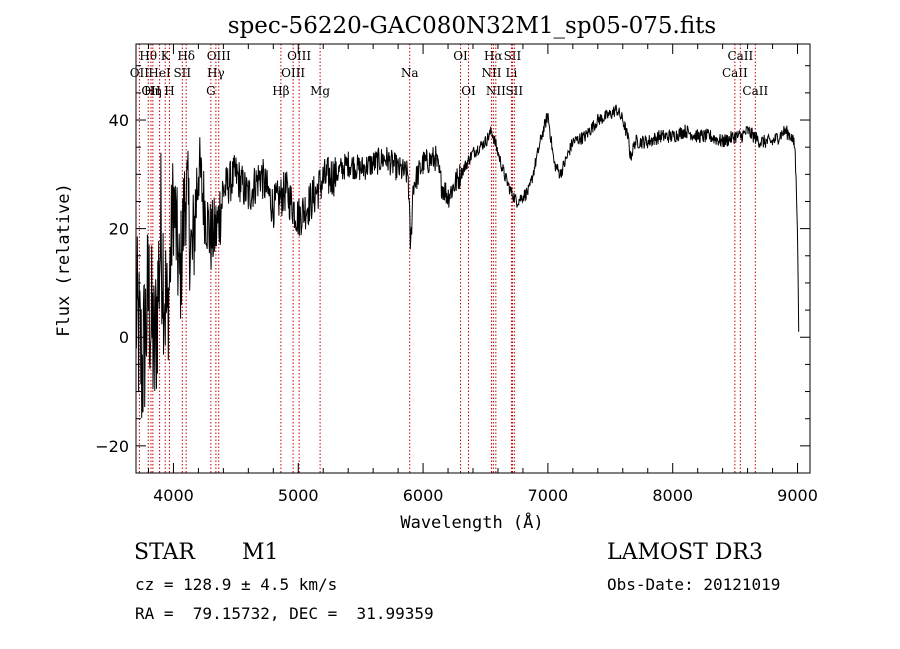 This screenshot has width=900, height=649. I want to click on y-axis-label: Flux (relative), so click(64, 260).